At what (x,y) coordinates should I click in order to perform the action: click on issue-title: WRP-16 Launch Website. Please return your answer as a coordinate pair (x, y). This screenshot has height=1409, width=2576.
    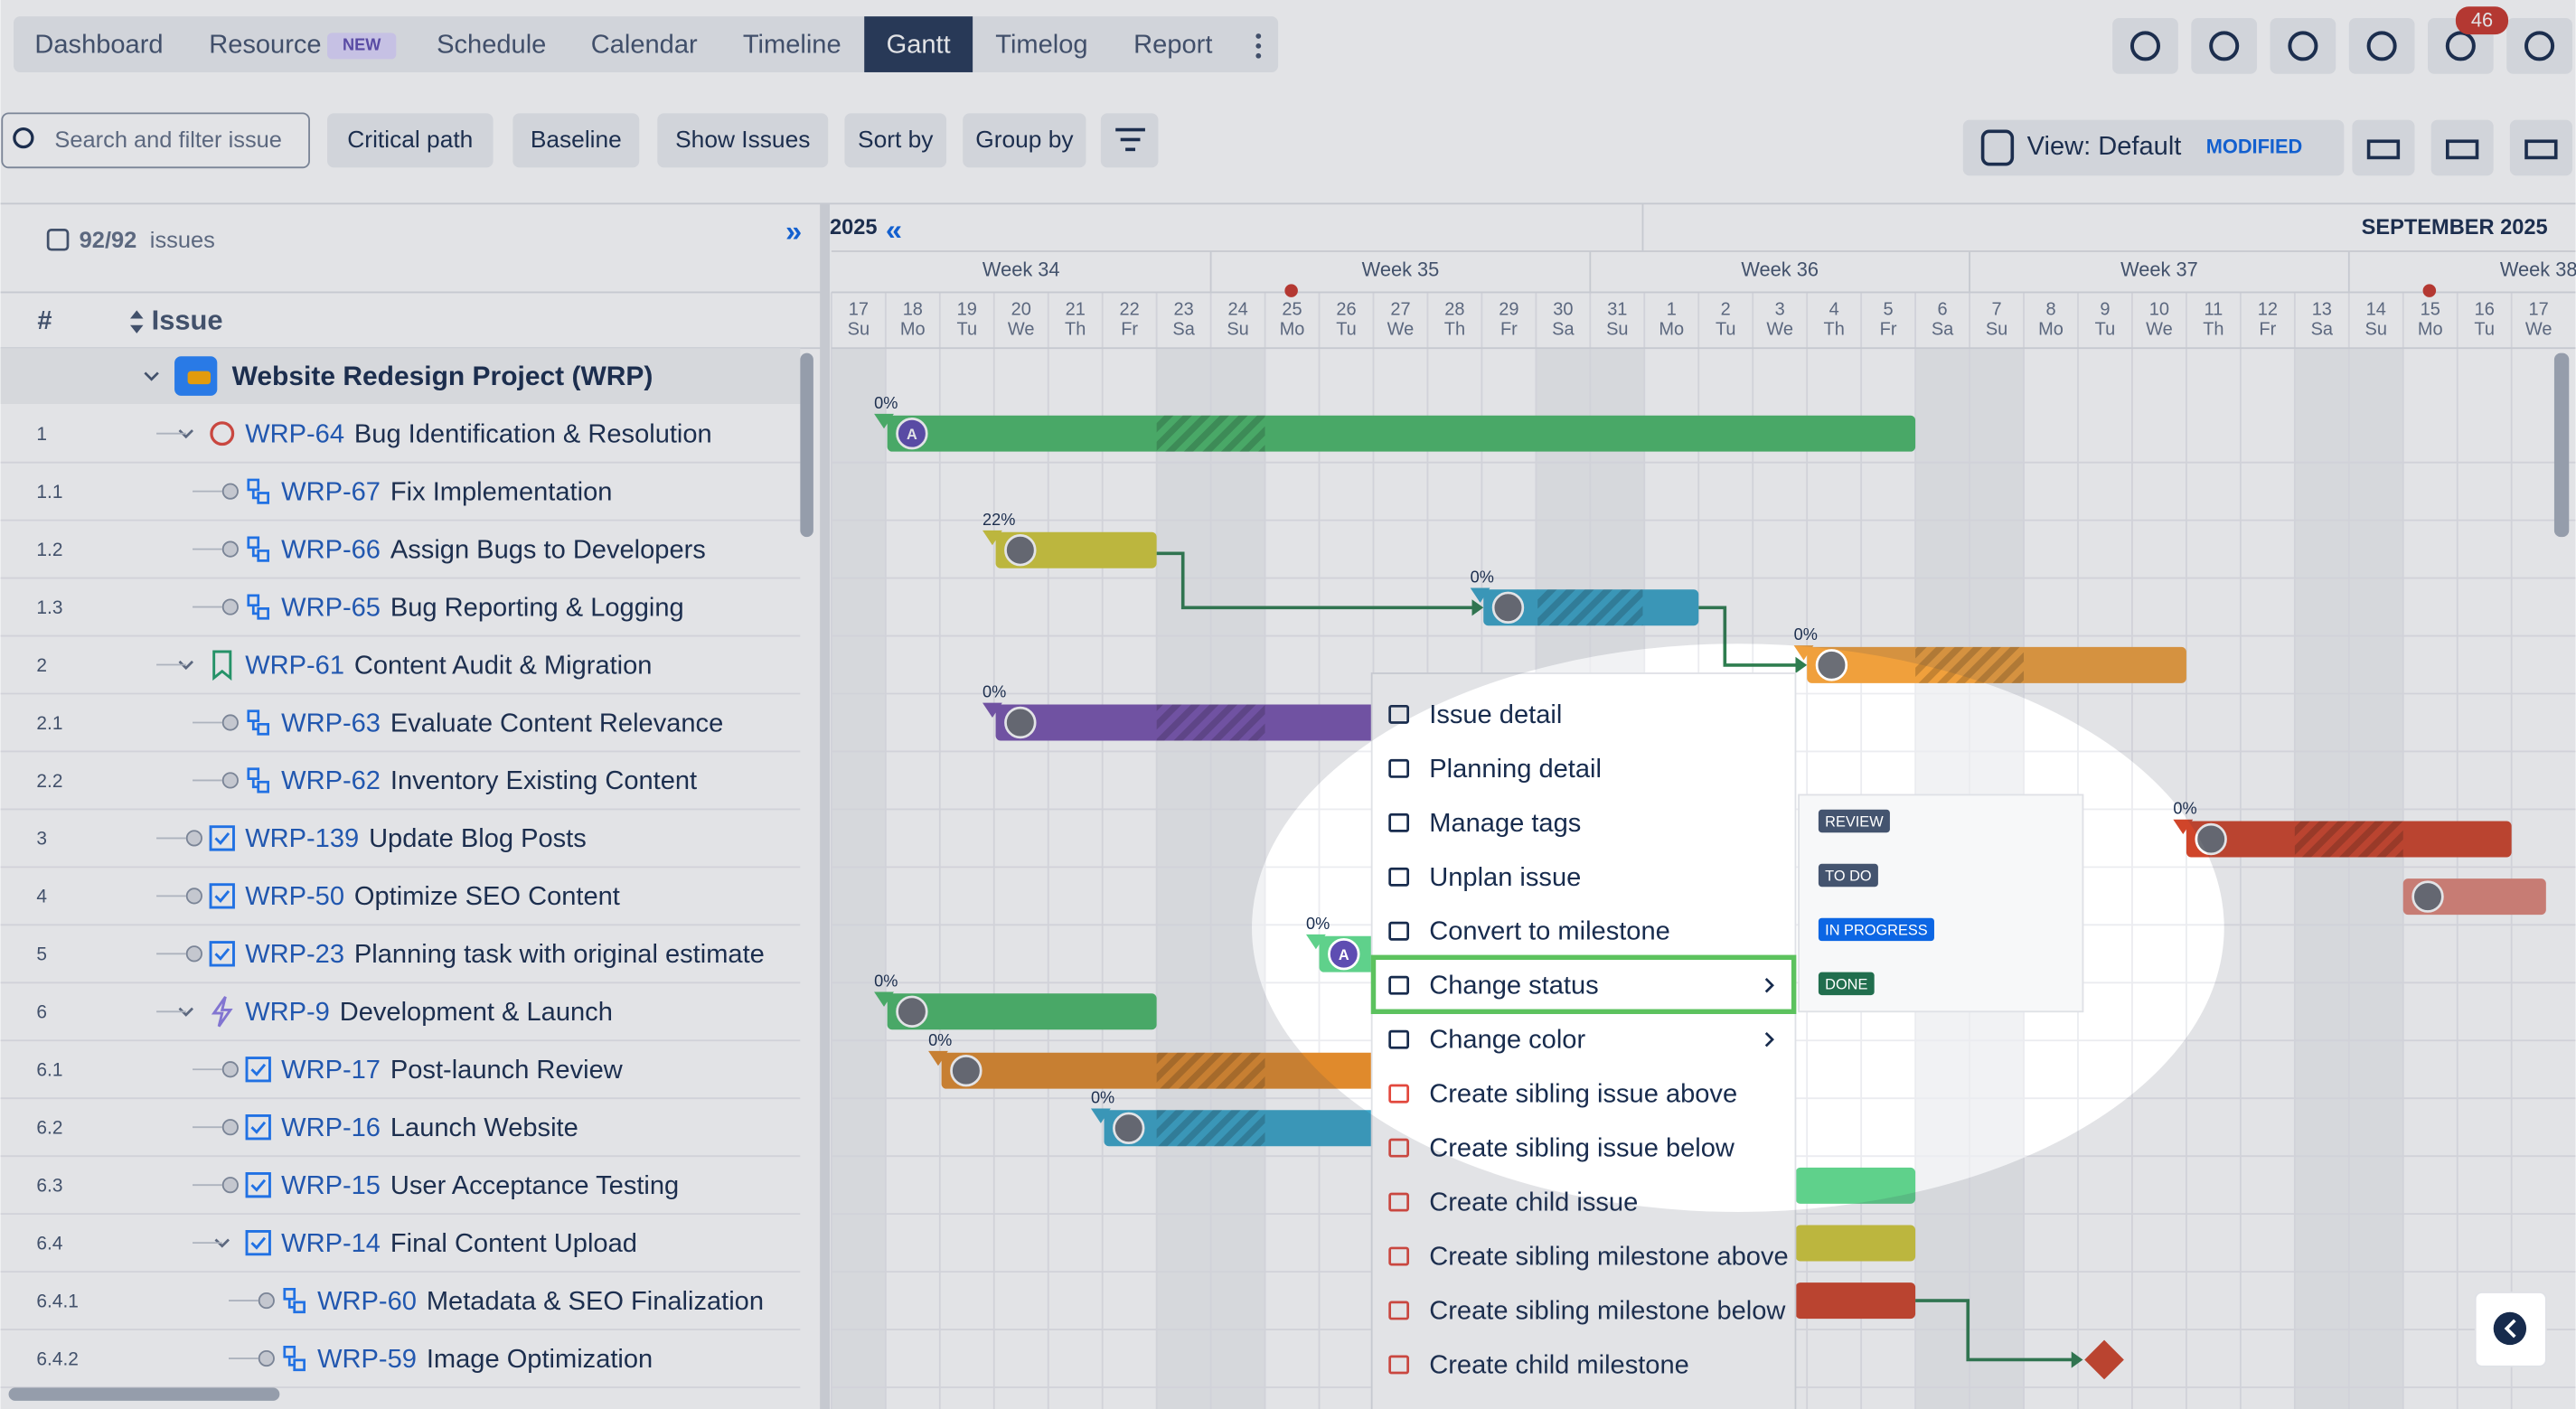
    Looking at the image, I should click on (429, 1127).